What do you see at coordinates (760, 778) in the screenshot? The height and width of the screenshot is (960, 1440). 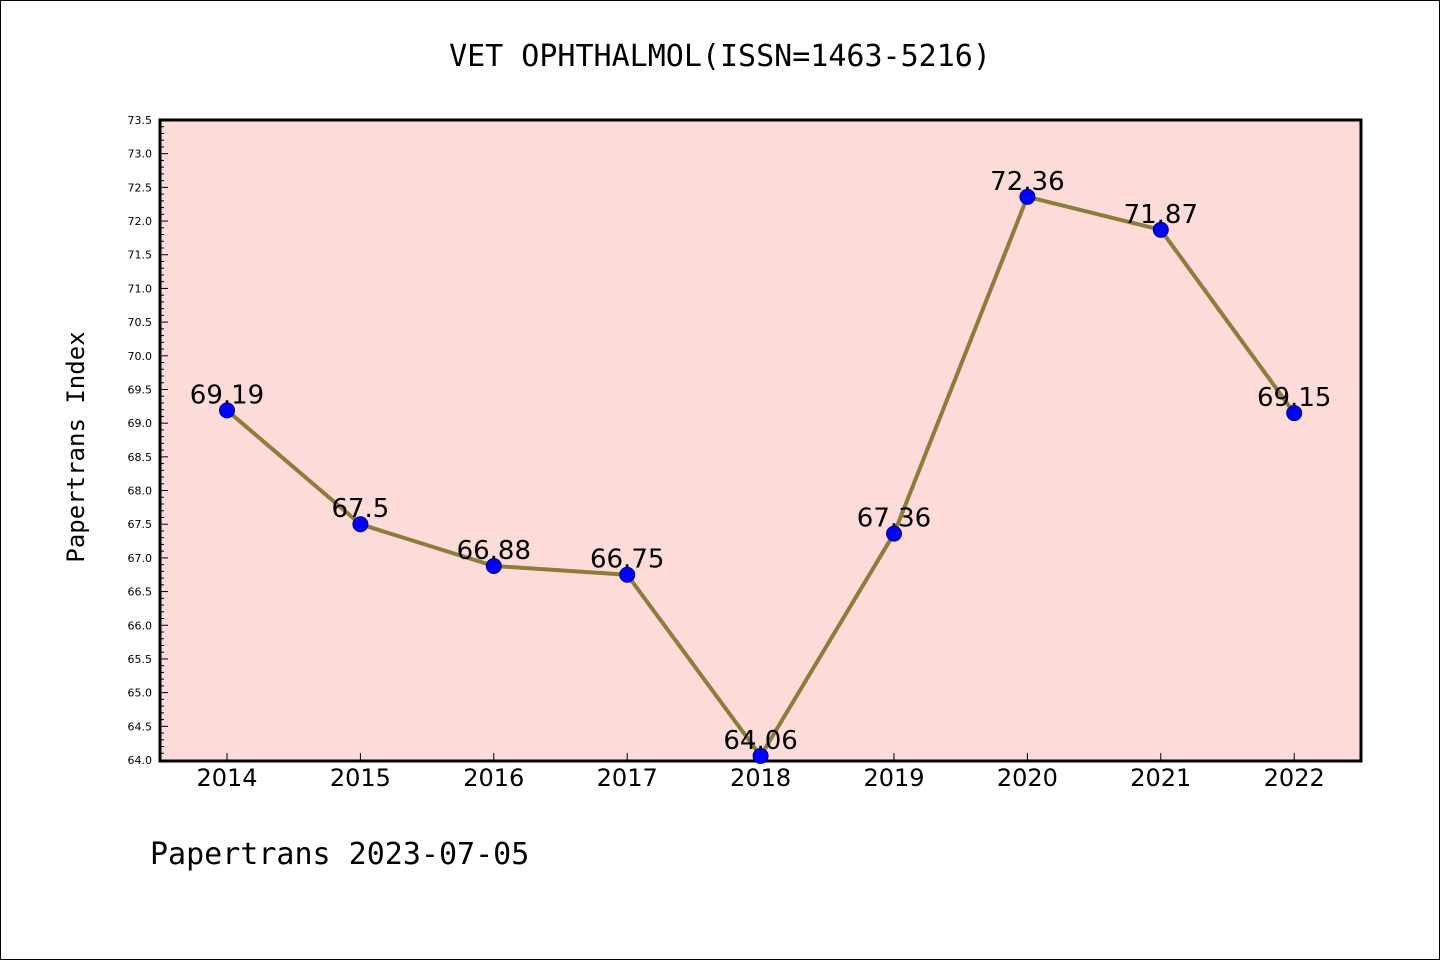 I see `x-tick-label: 2018` at bounding box center [760, 778].